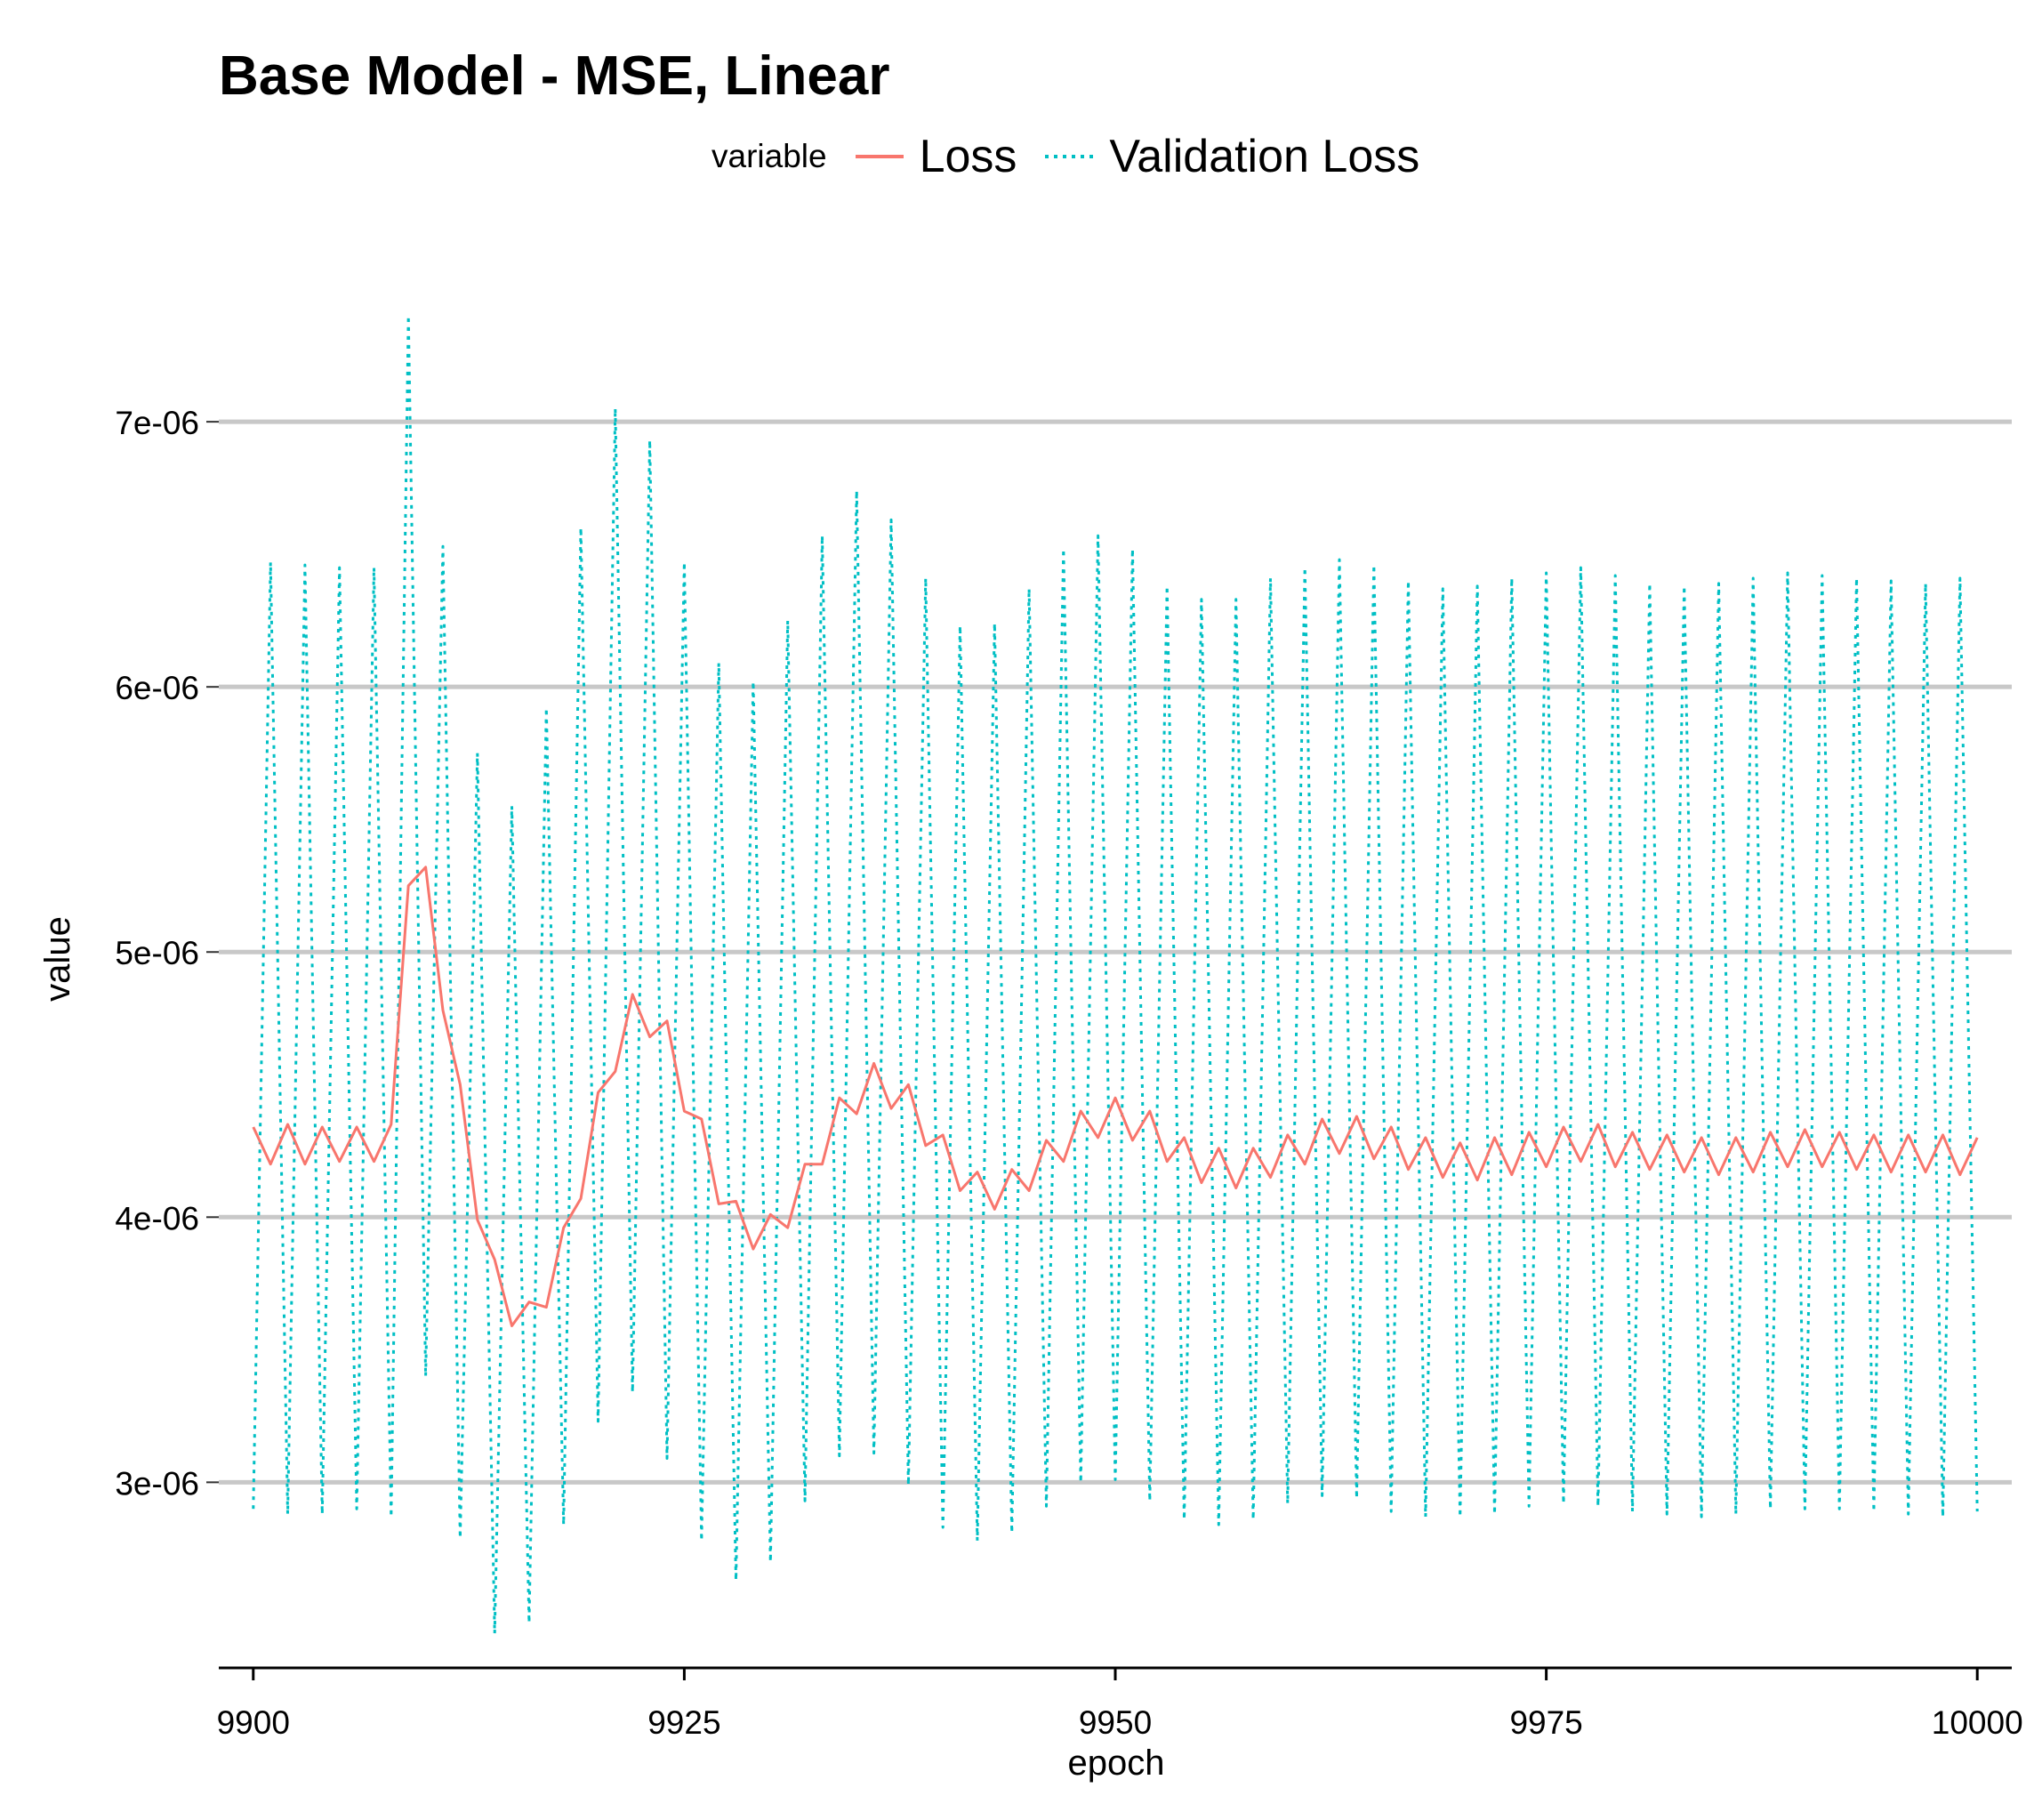 The height and width of the screenshot is (1820, 2042). I want to click on y-axis-title: value, so click(58, 959).